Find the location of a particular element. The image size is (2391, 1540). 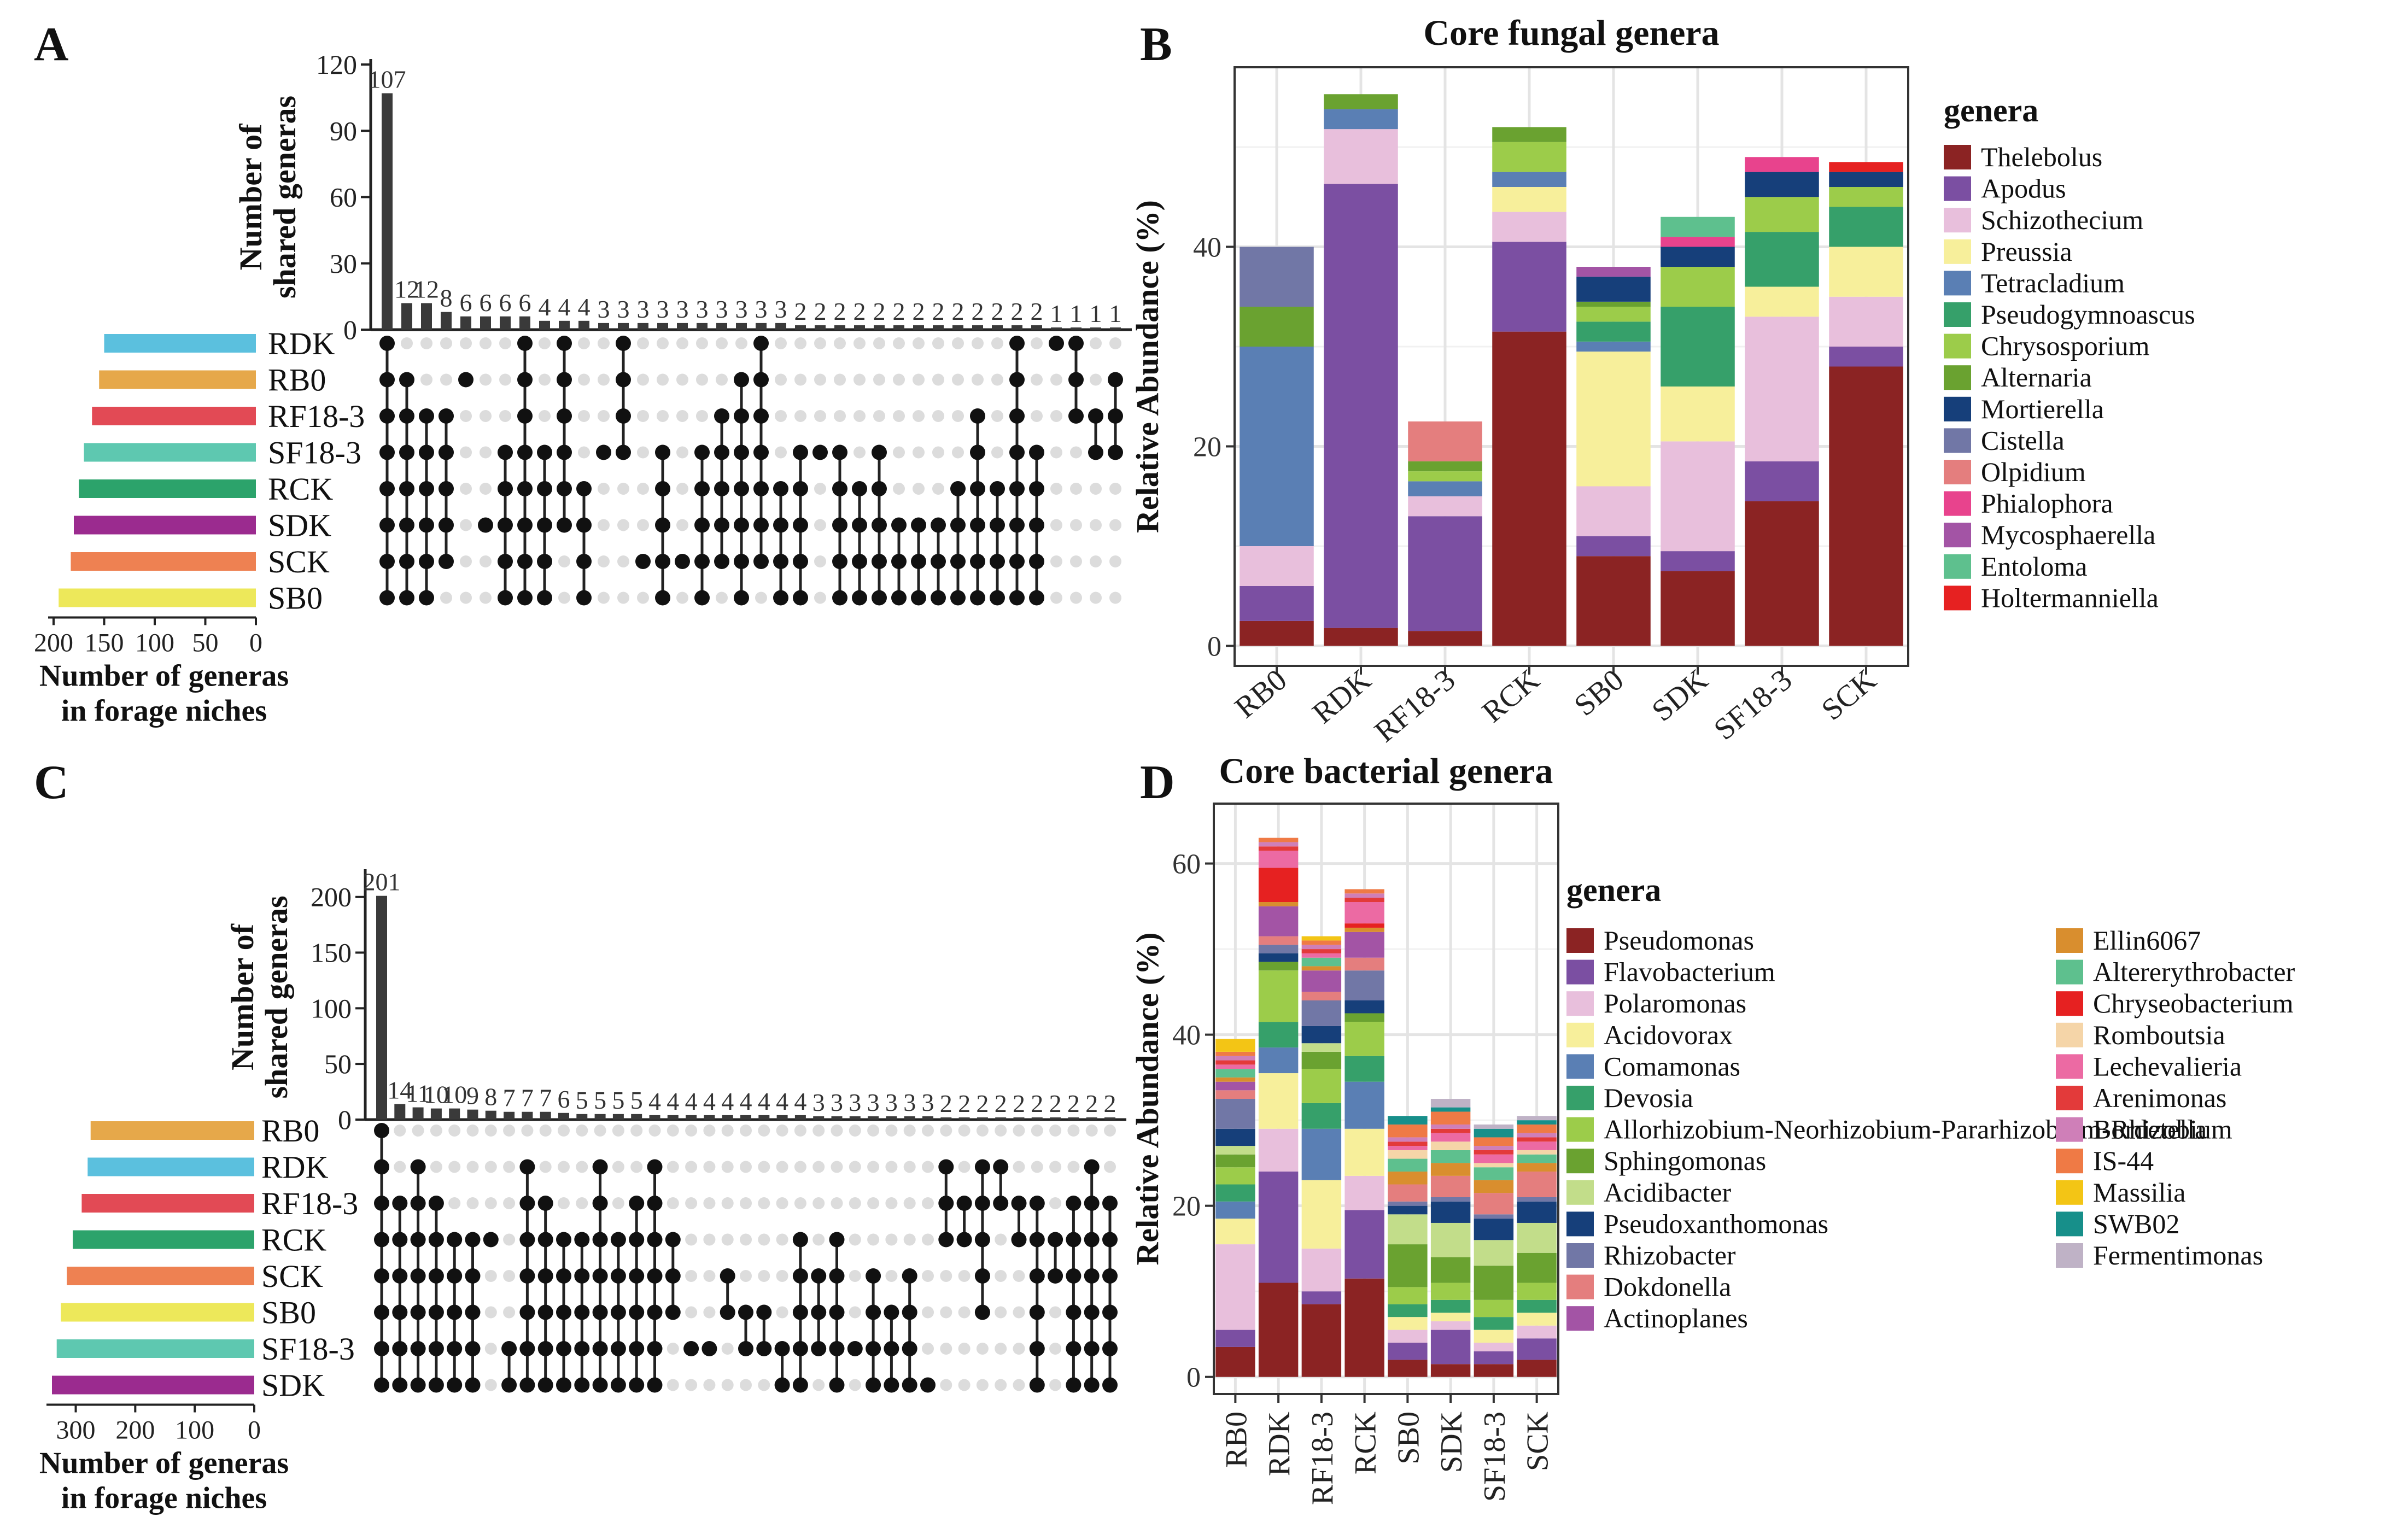

x-tick-label: RDK is located at coordinates (1341, 696).